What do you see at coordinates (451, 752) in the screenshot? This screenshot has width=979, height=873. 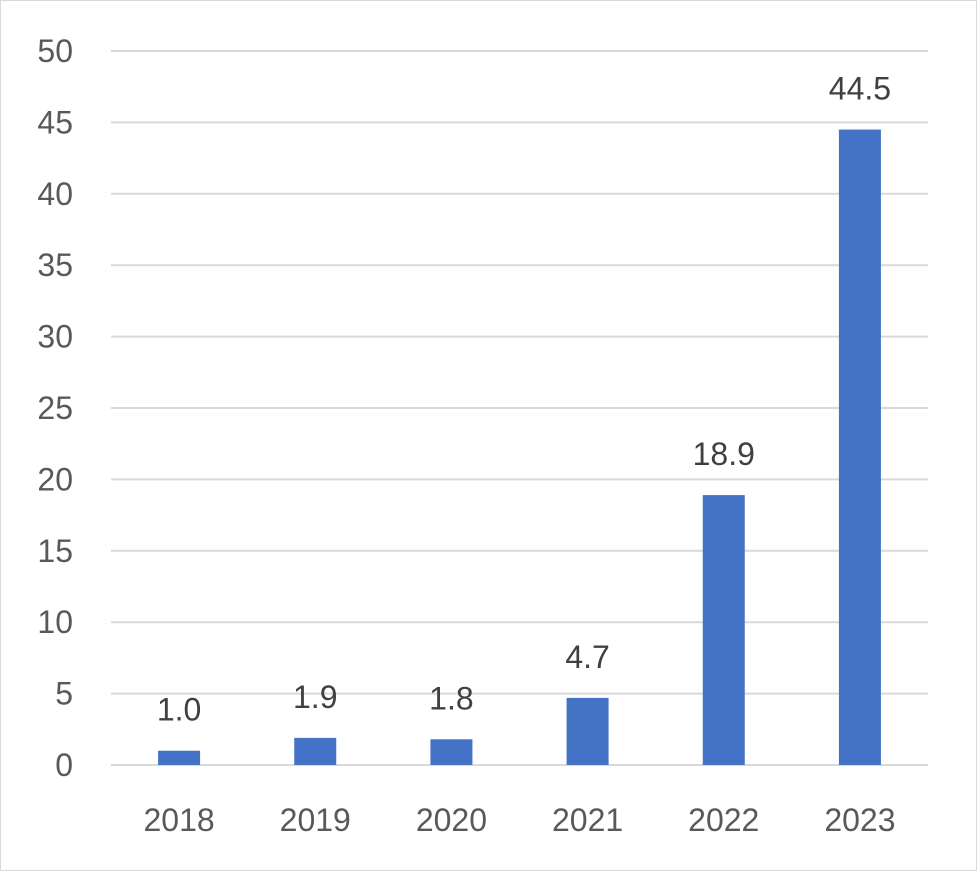 I see `bar-2020` at bounding box center [451, 752].